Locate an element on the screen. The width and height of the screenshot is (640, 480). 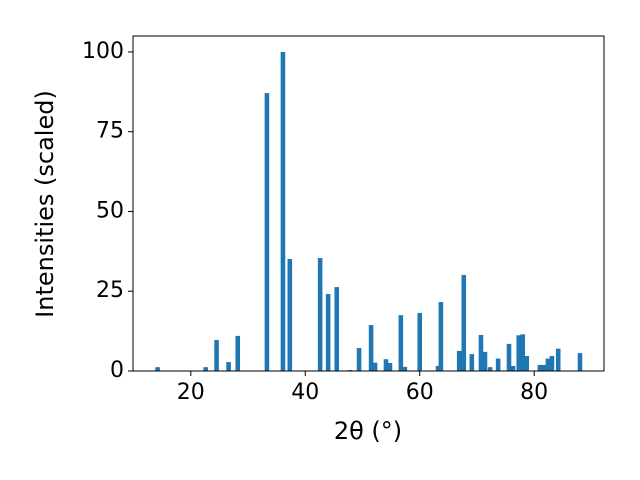
x-tick-label: 20 is located at coordinates (191, 392).